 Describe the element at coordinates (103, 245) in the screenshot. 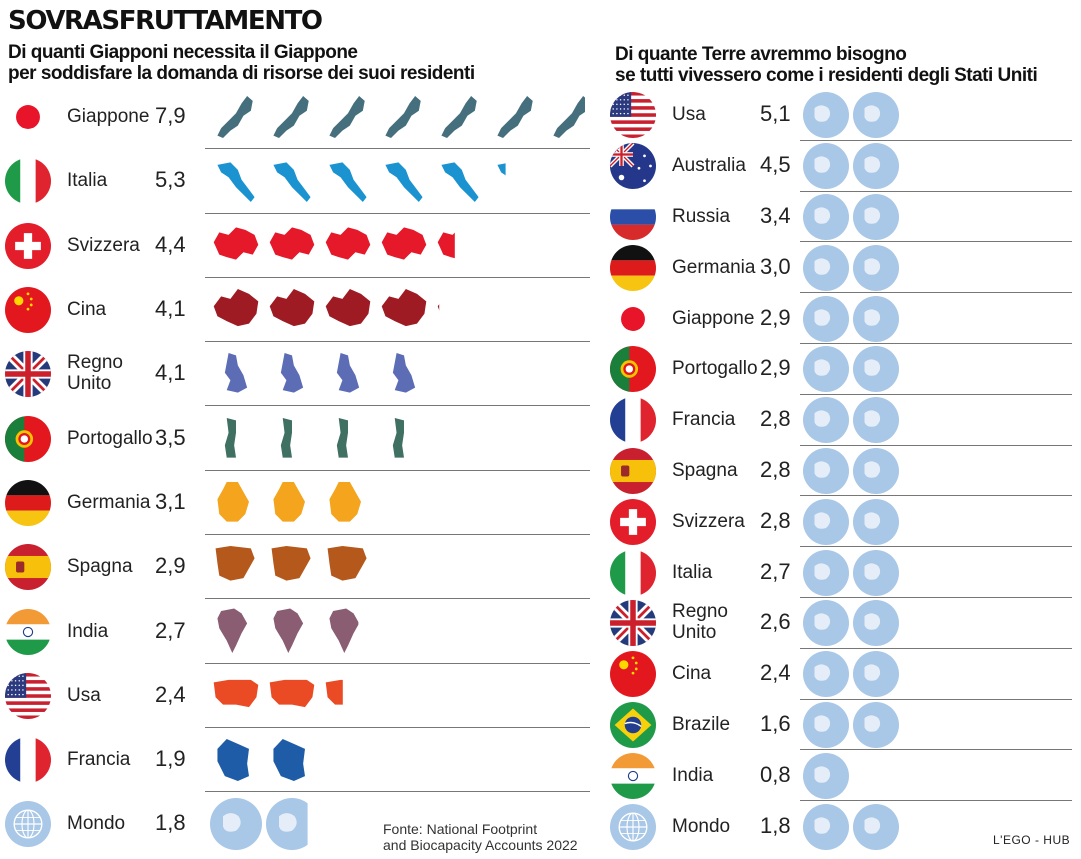

I see `country-label: Svizzera` at that location.